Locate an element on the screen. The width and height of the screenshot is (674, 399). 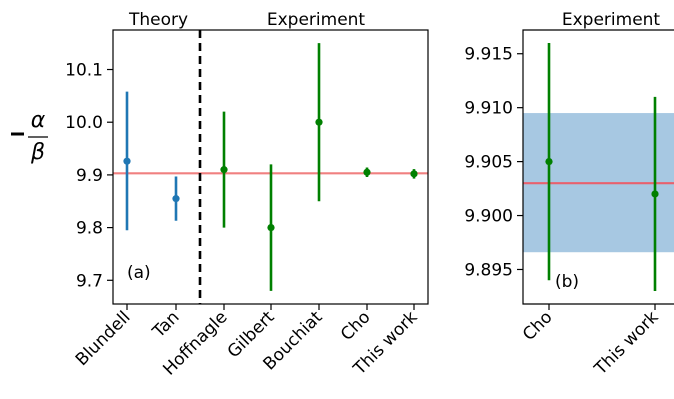
y-tick-label: 9.895 is located at coordinates (488, 270).